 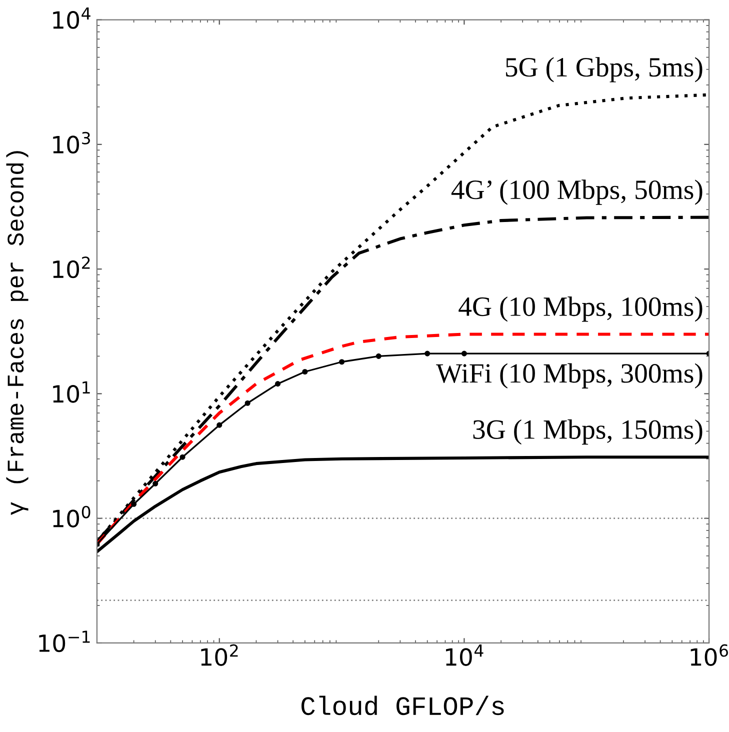 What do you see at coordinates (709, 655) in the screenshot?
I see `x-tick-label: 10$^{6}$` at bounding box center [709, 655].